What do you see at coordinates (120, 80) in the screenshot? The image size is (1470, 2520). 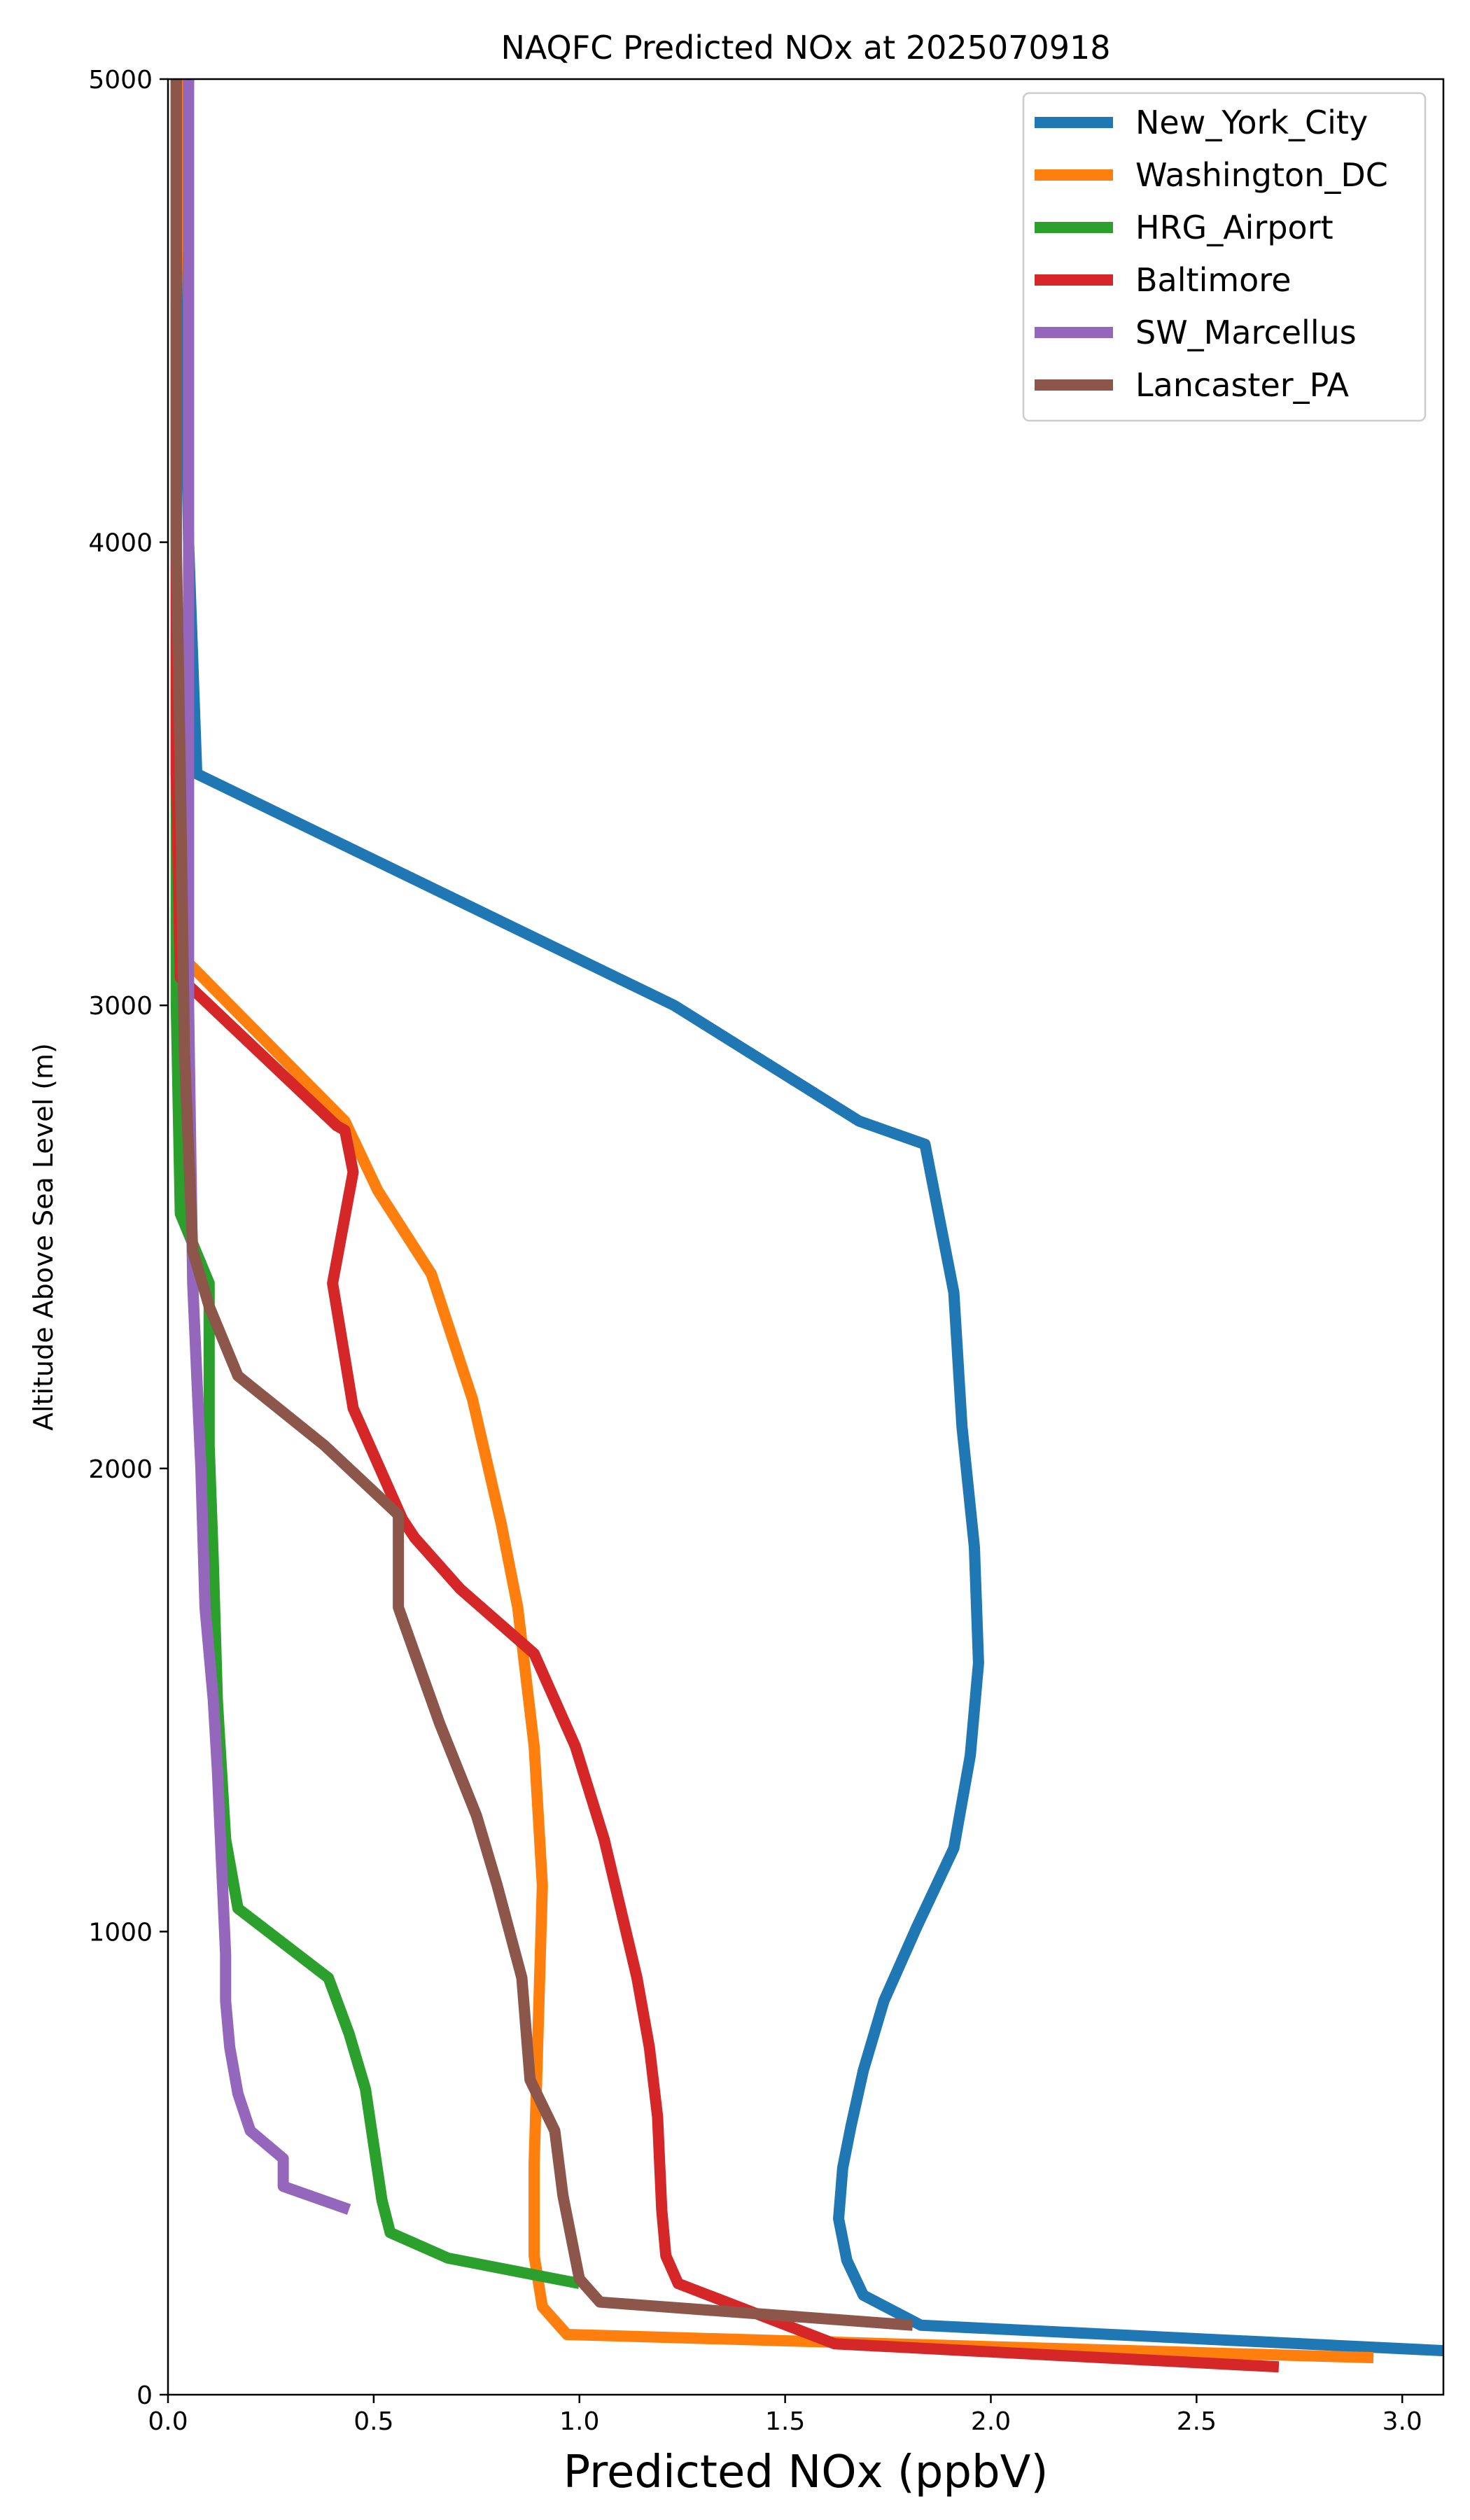 I see `y-tick-label: 5000` at bounding box center [120, 80].